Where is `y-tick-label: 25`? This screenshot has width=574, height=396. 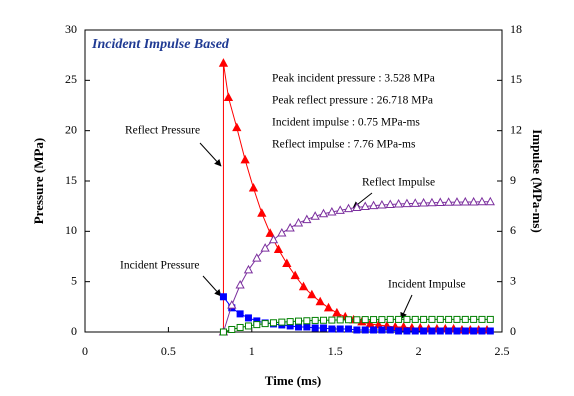
y-tick-label: 25 is located at coordinates (71, 79).